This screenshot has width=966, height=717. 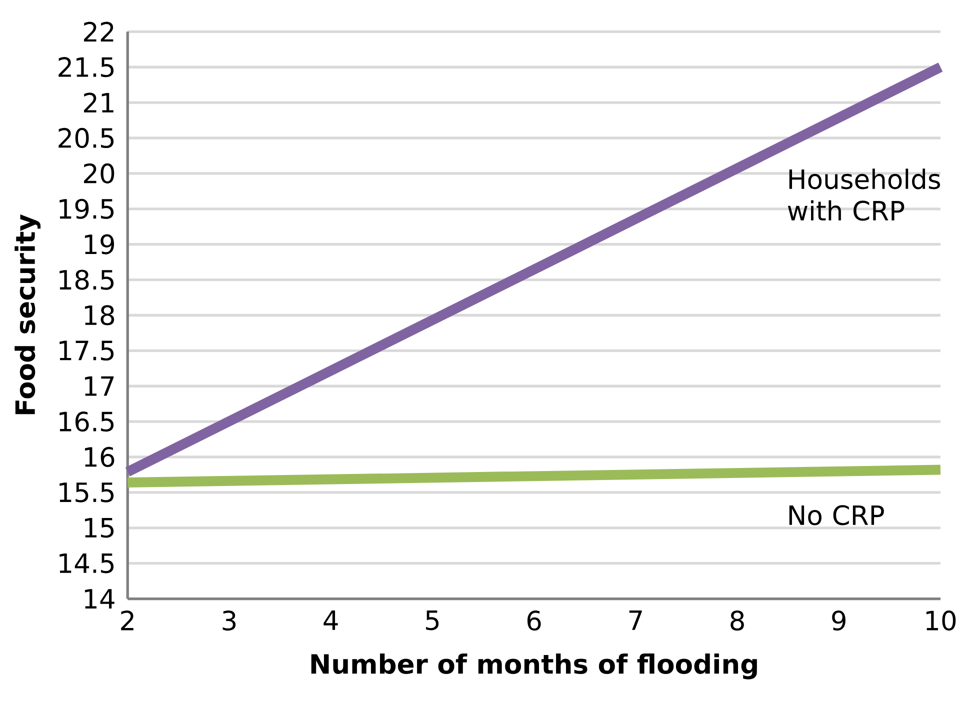 What do you see at coordinates (99, 315) in the screenshot?
I see `y-tick-label: 18` at bounding box center [99, 315].